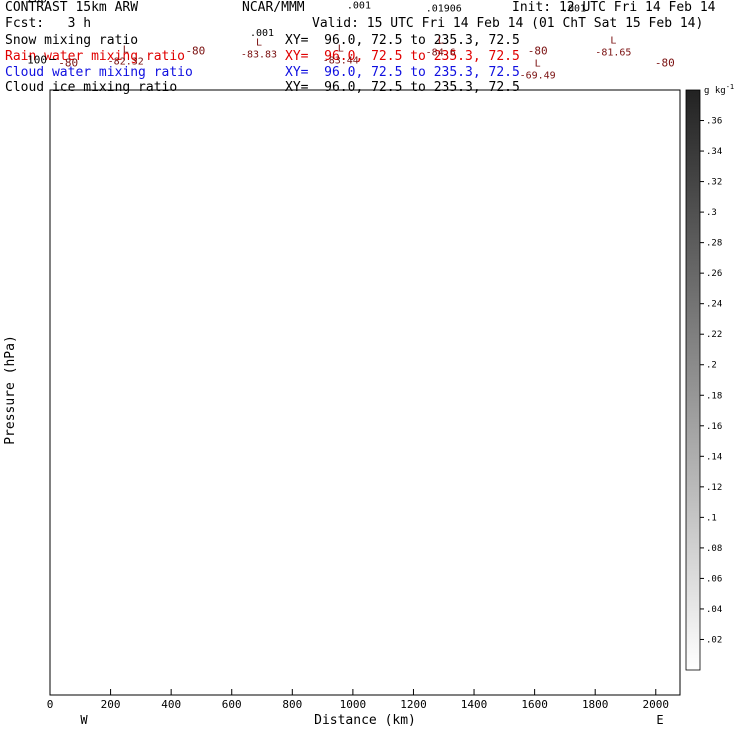  I want to click on extremum-value: -82.32, so click(126, 62).